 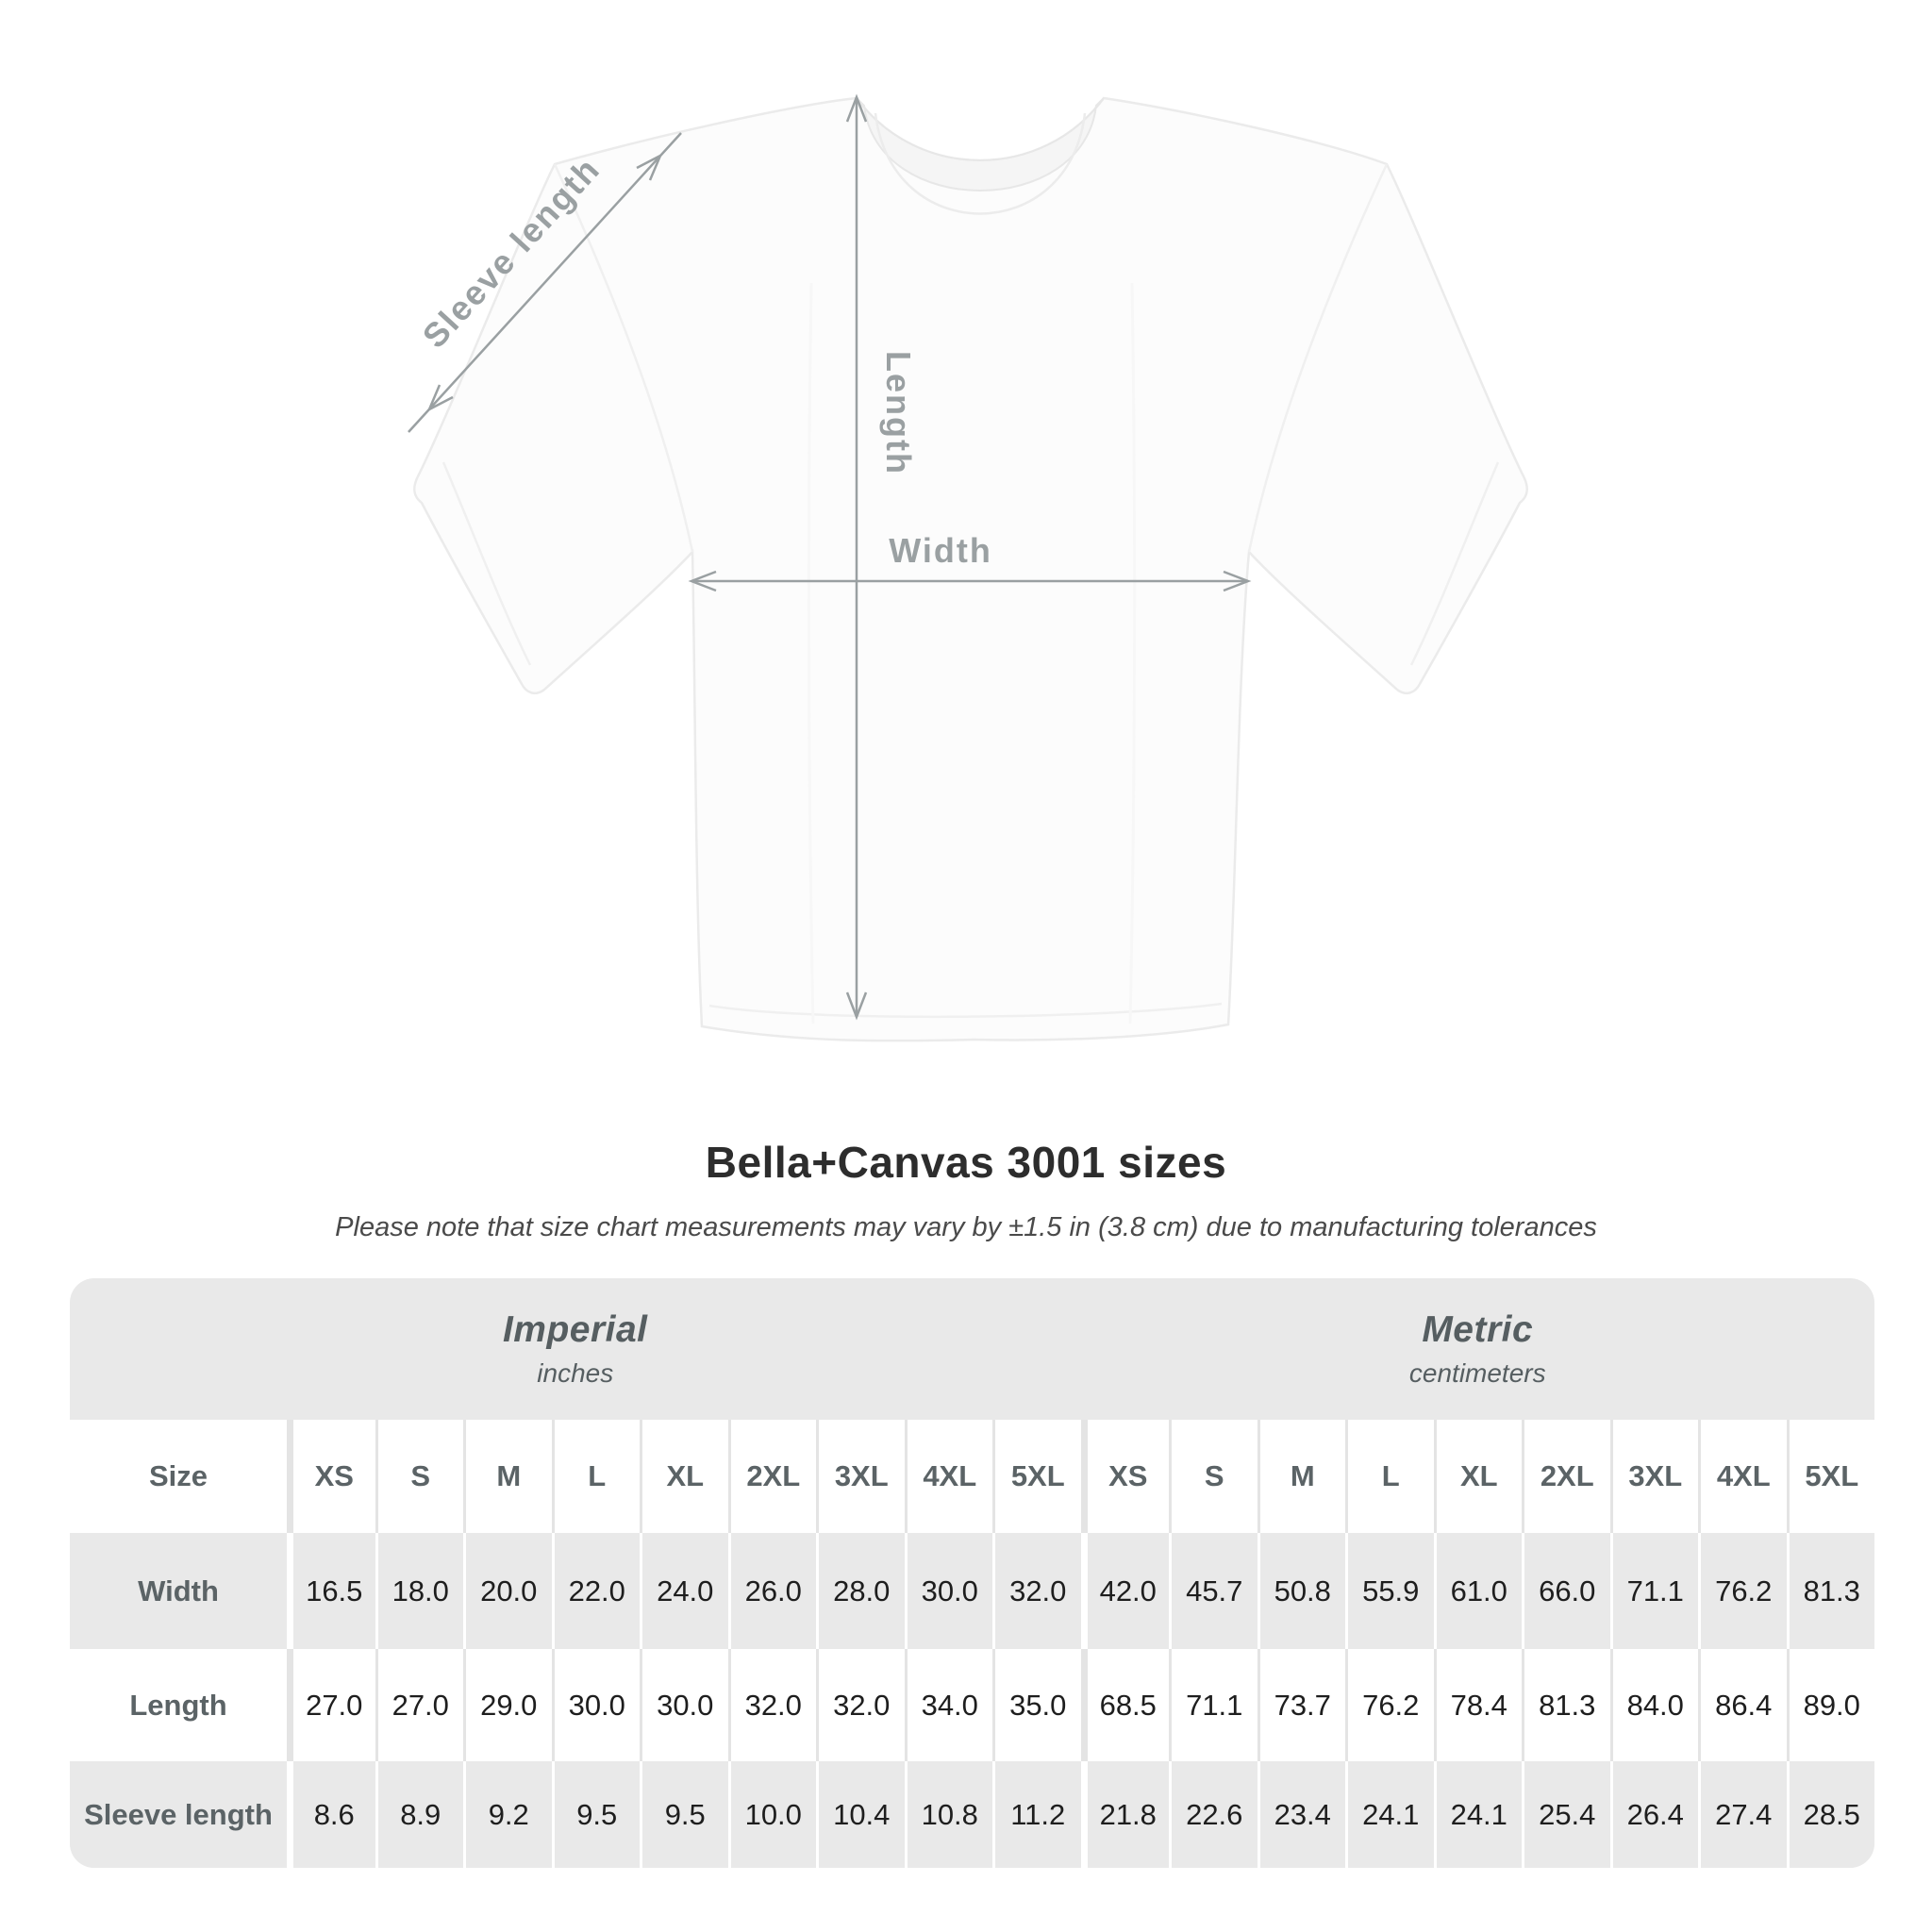 I want to click on value-cell: 16.5, so click(x=331, y=1591).